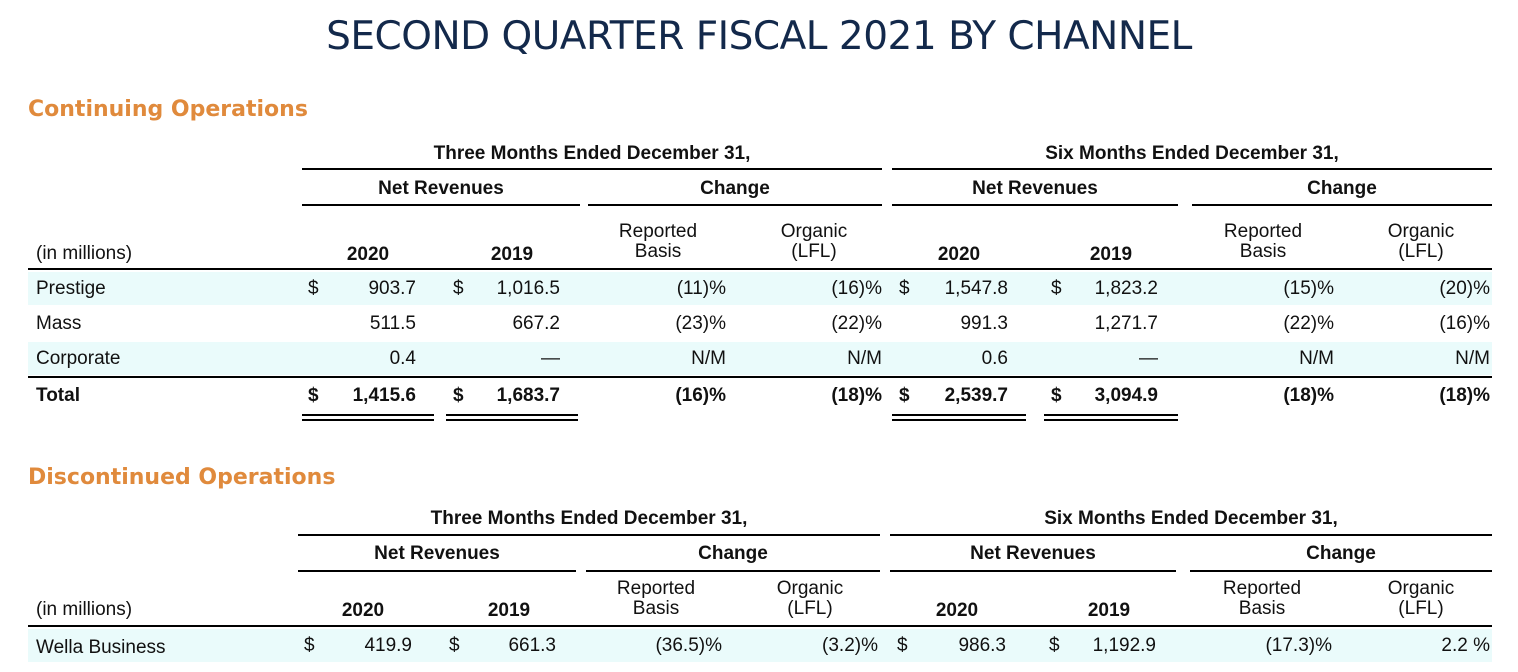  I want to click on s-reported-value: N/M, so click(1316, 358).